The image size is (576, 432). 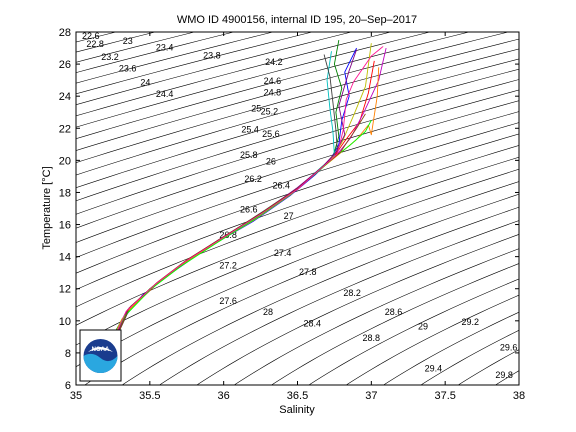 What do you see at coordinates (509, 347) in the screenshot?
I see `density-contour-label: 29.6` at bounding box center [509, 347].